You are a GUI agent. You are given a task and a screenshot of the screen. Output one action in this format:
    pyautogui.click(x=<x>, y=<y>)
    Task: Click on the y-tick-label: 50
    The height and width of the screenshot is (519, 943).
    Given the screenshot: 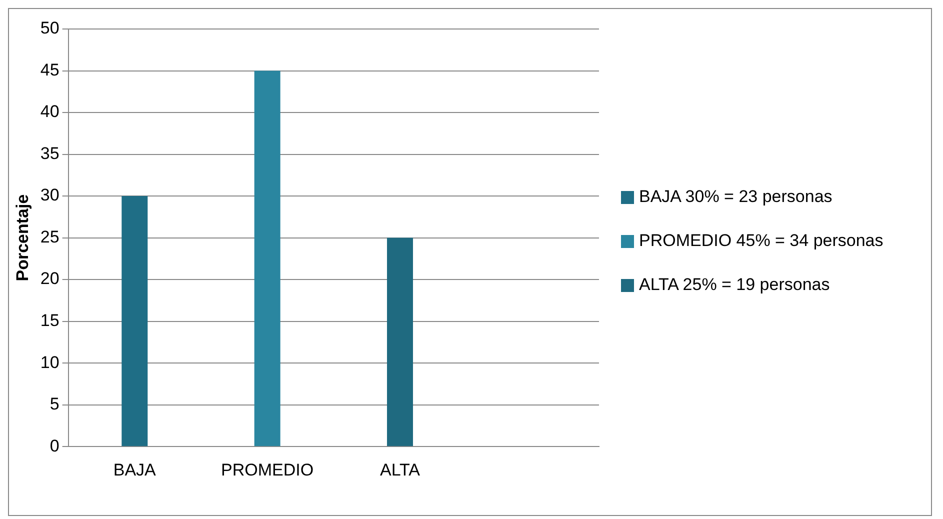 What is the action you would take?
    pyautogui.click(x=50, y=28)
    